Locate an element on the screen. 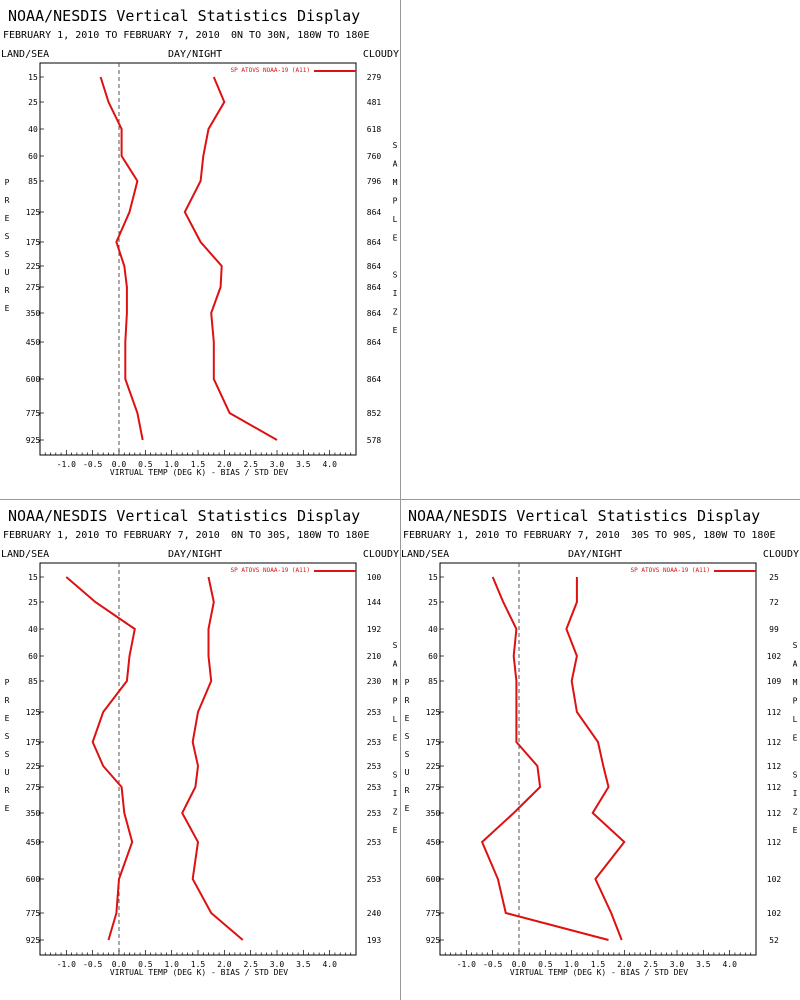 The width and height of the screenshot is (800, 1000). sample-axis-letter: M is located at coordinates (795, 682).